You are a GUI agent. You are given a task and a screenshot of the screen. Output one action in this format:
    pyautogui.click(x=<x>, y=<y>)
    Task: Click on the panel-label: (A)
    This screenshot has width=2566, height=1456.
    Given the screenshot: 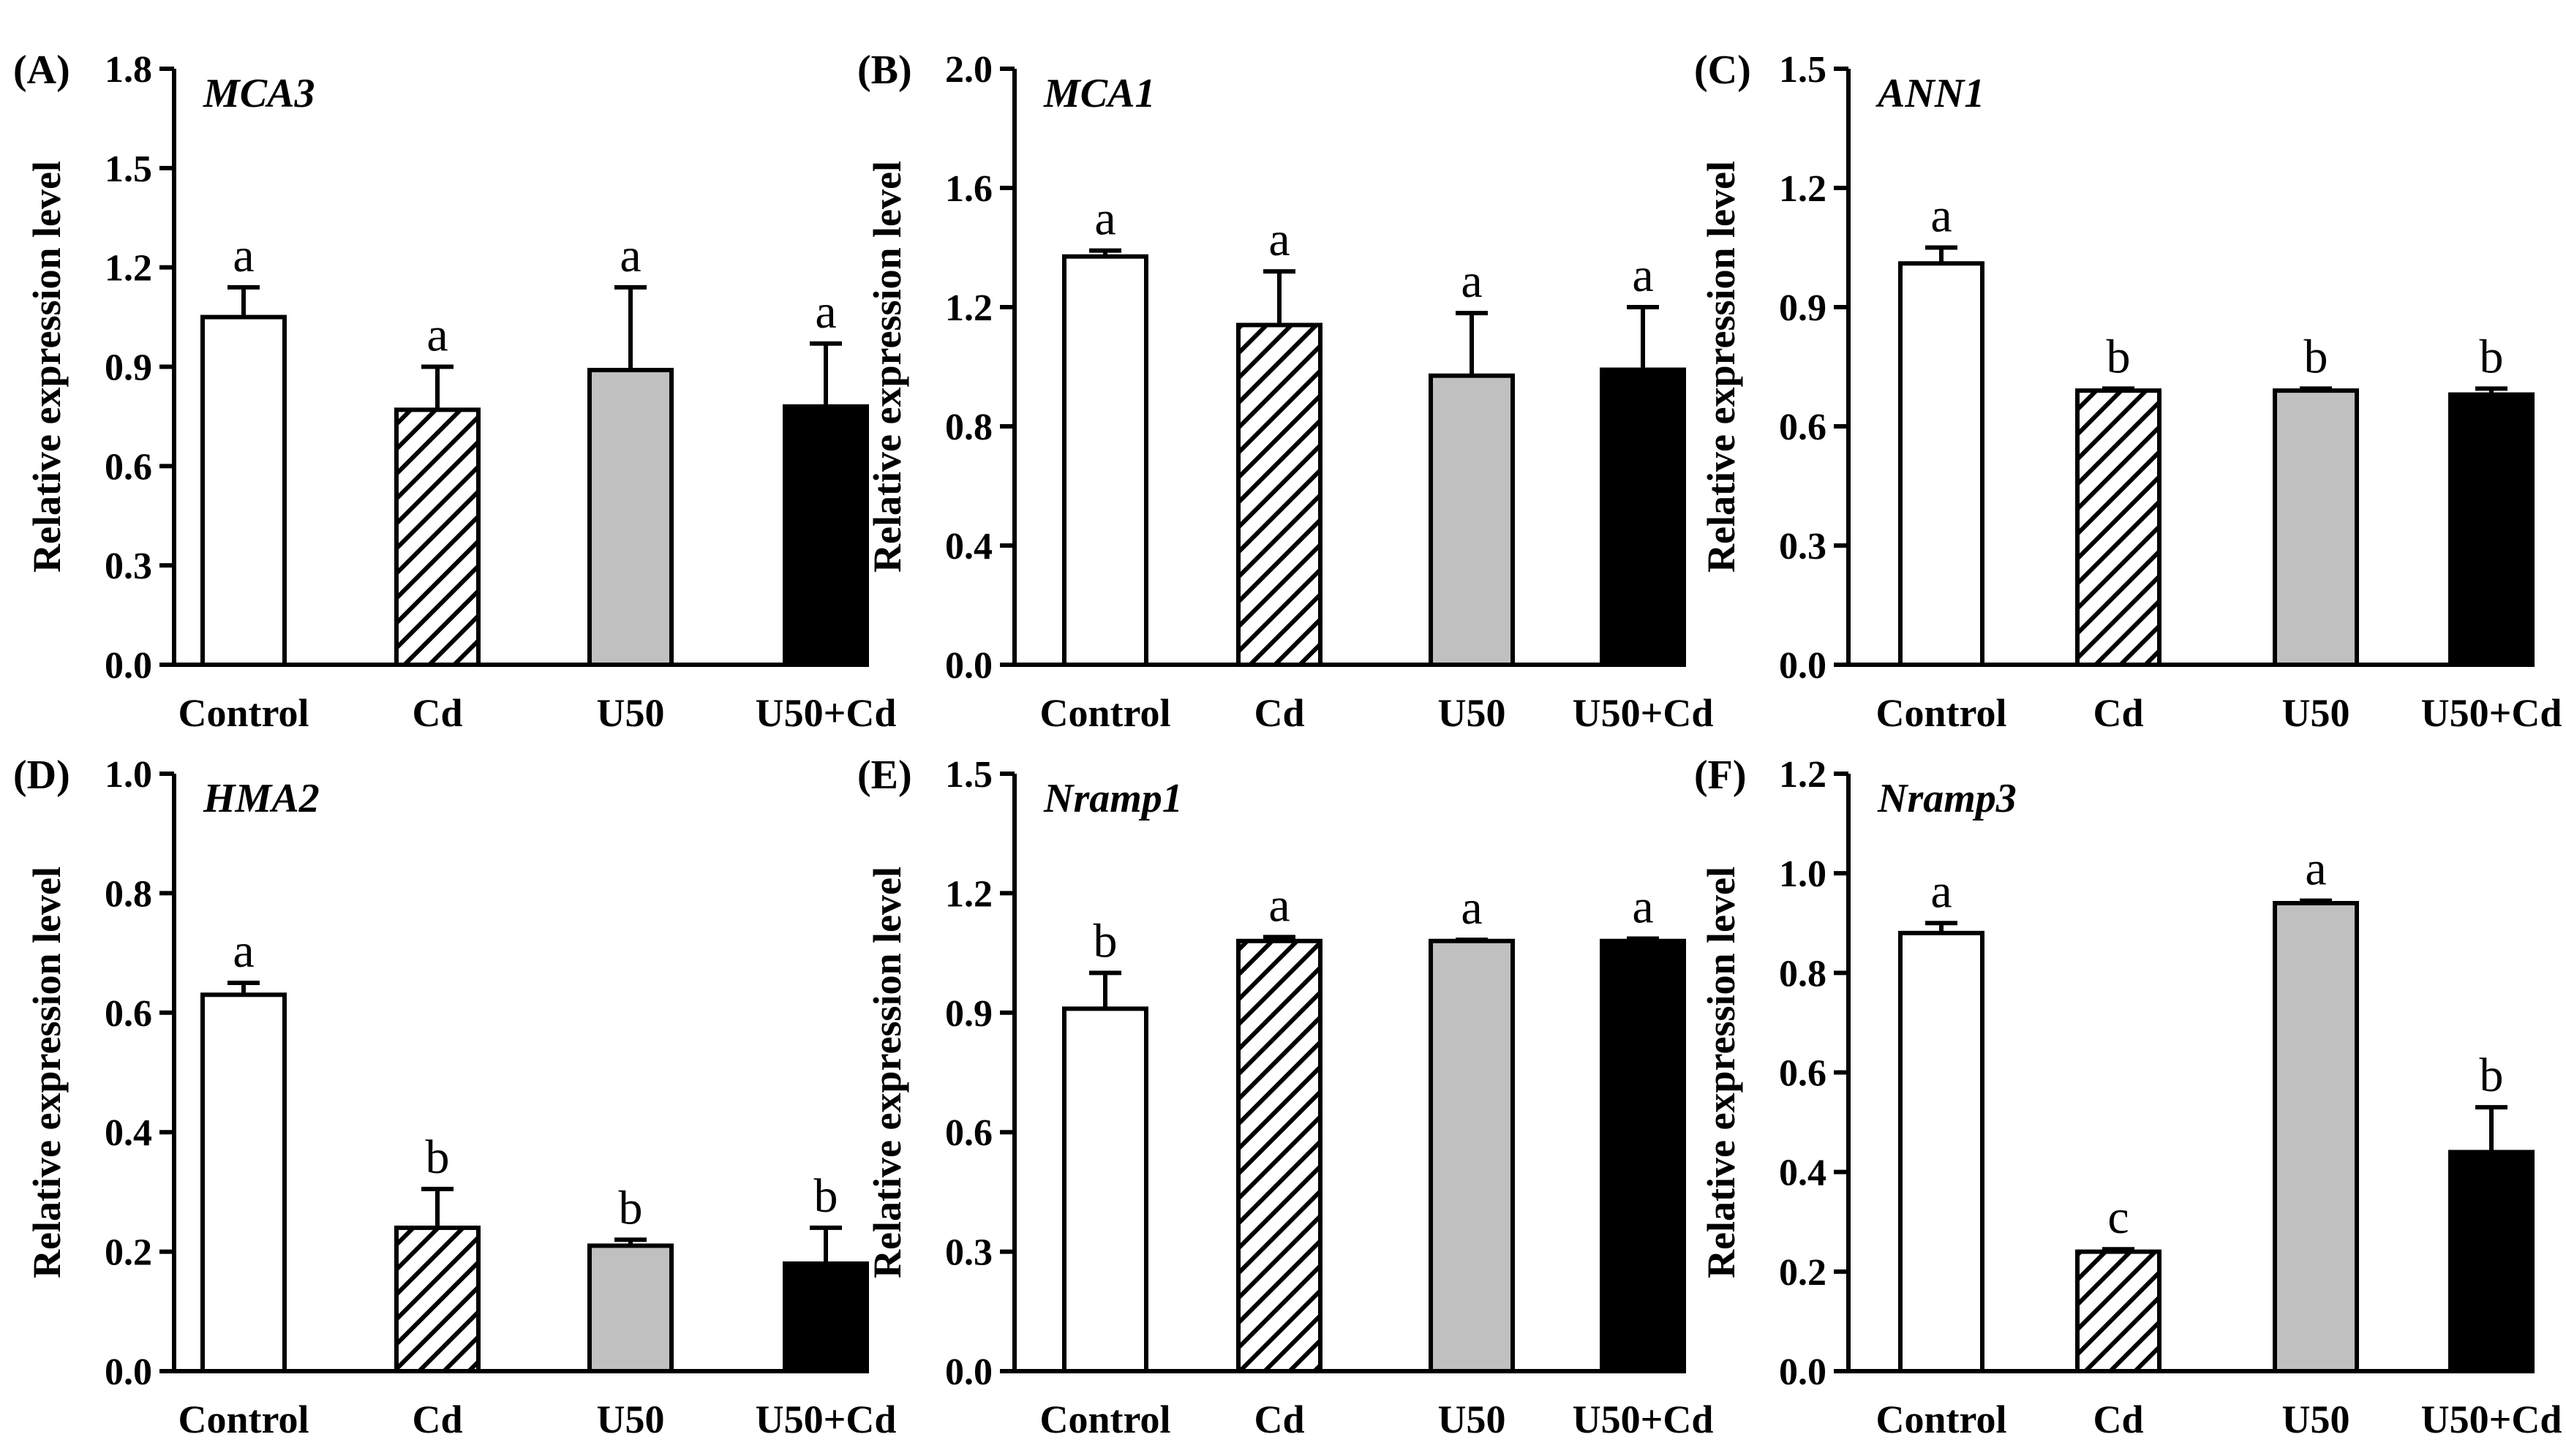 What is the action you would take?
    pyautogui.click(x=41, y=71)
    